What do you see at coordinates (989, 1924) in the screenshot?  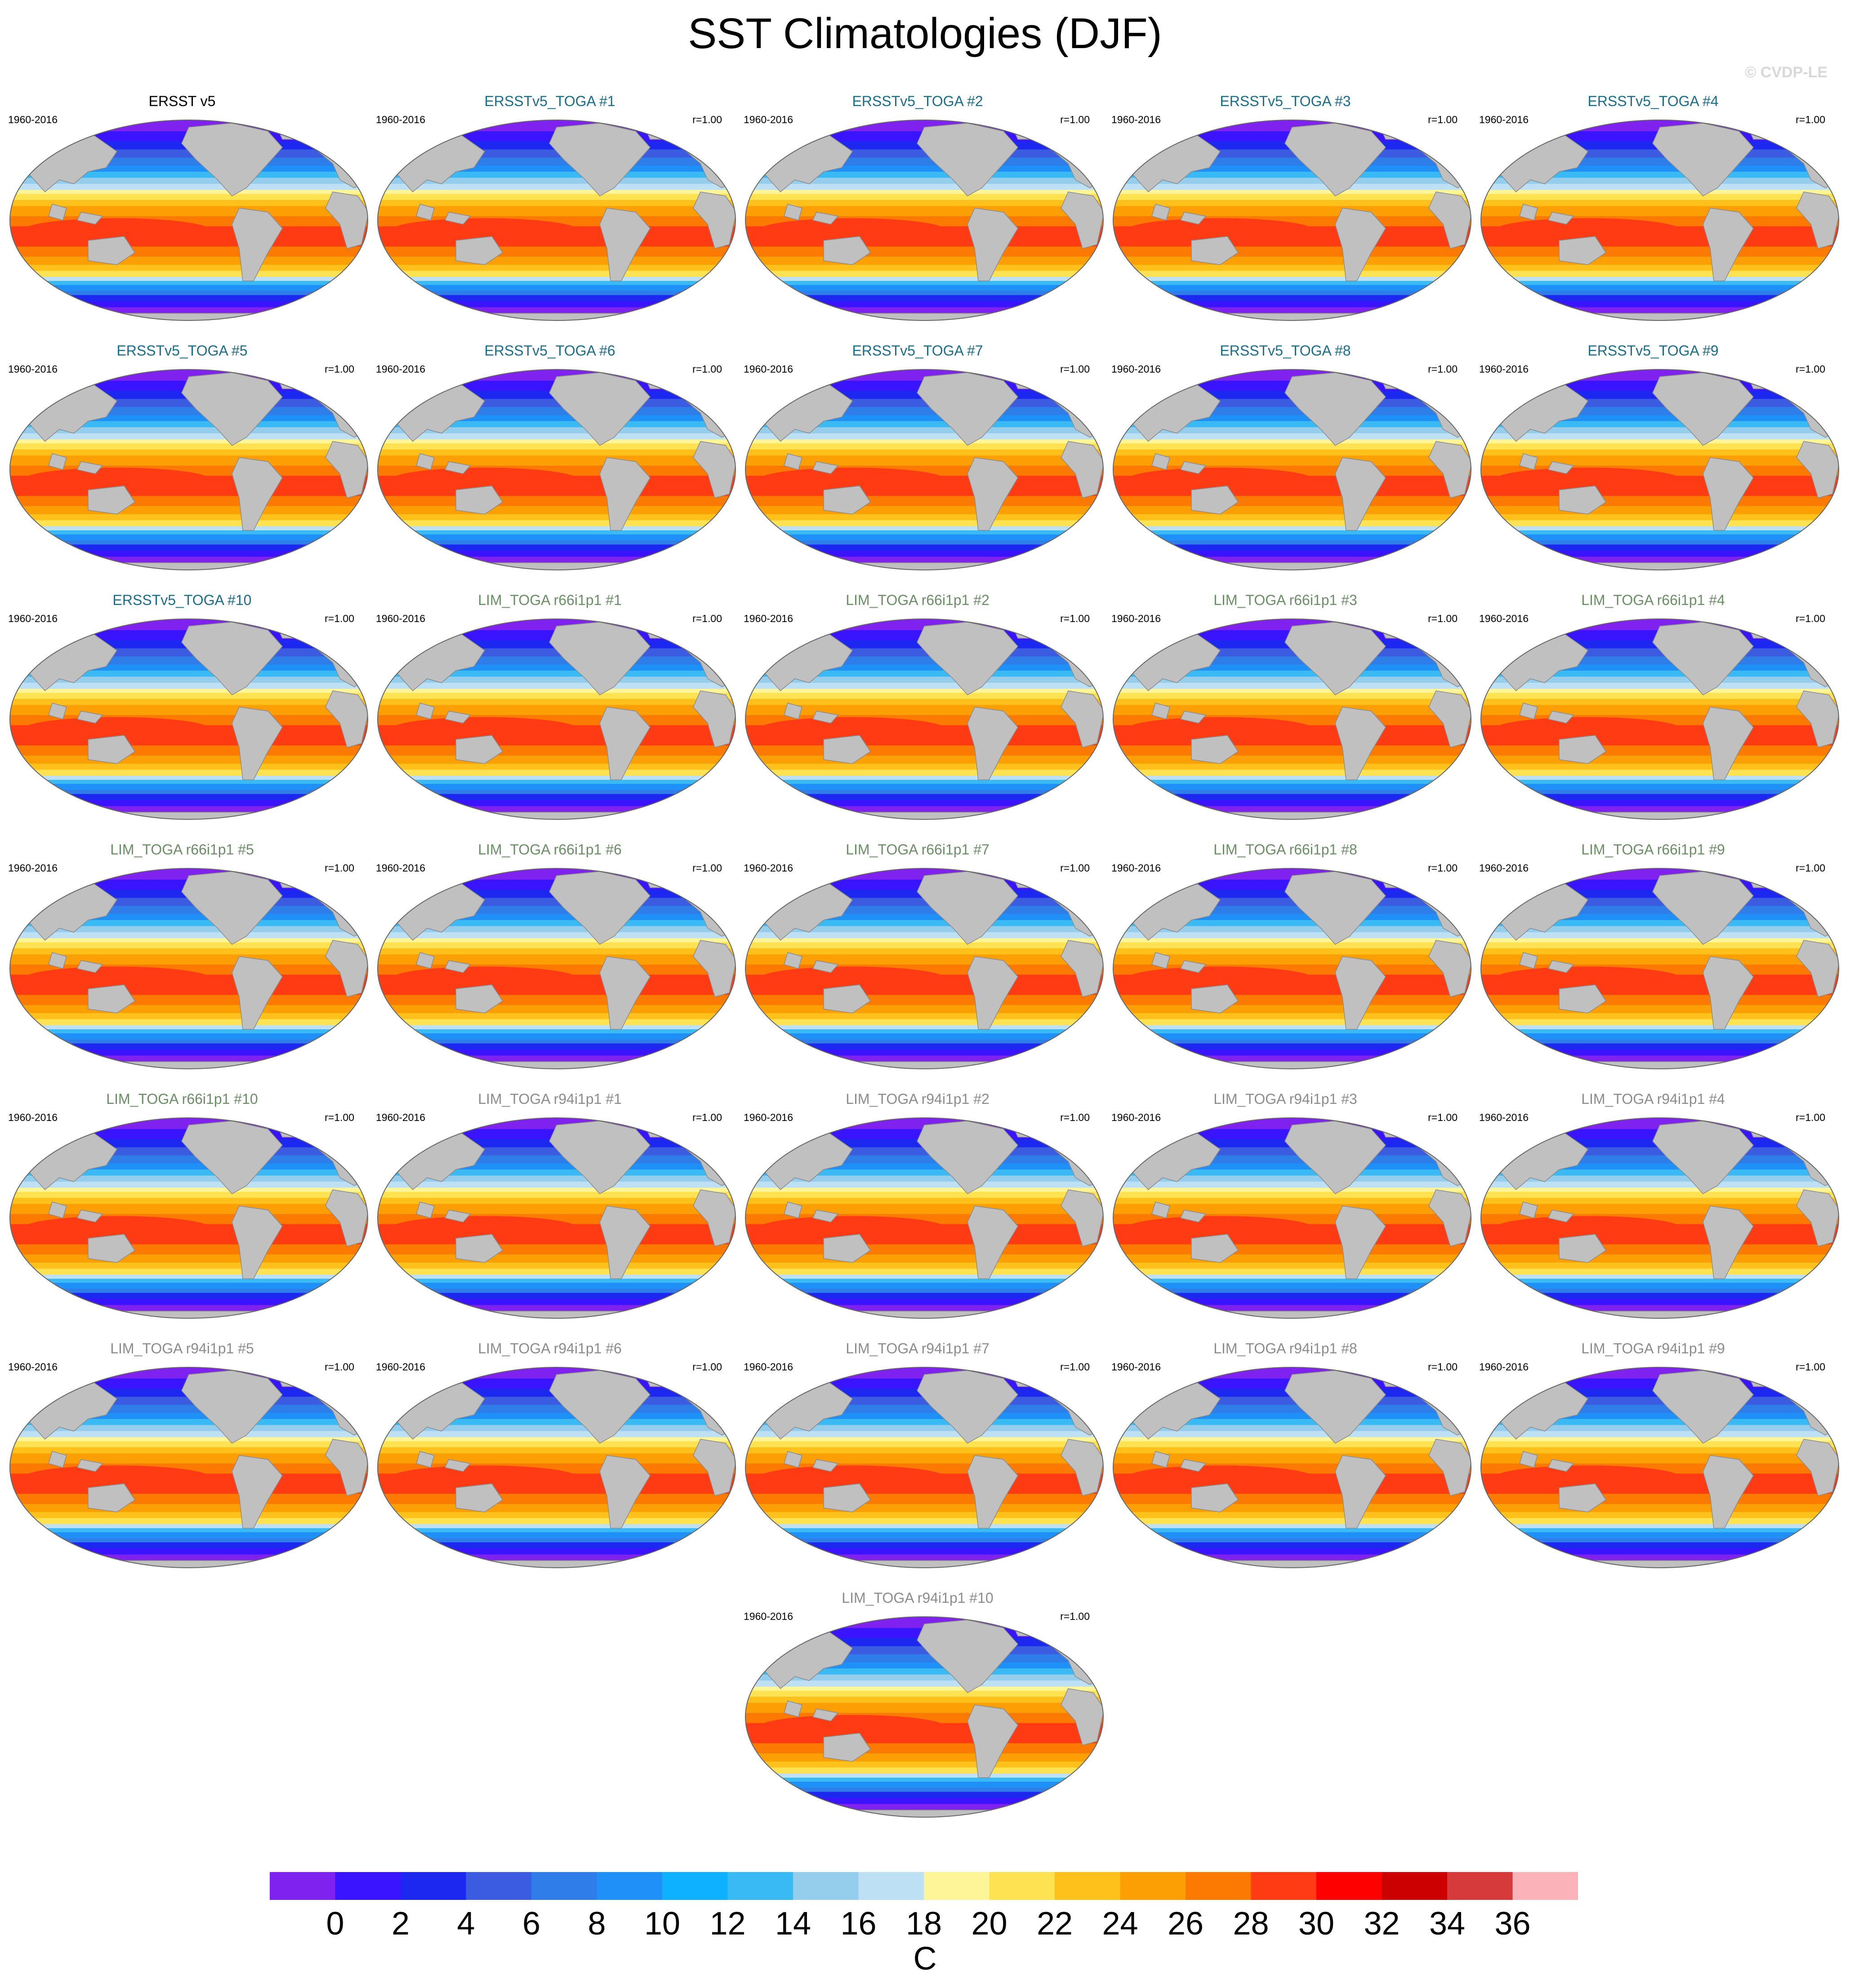 I see `colorbar-tick-label: 20` at bounding box center [989, 1924].